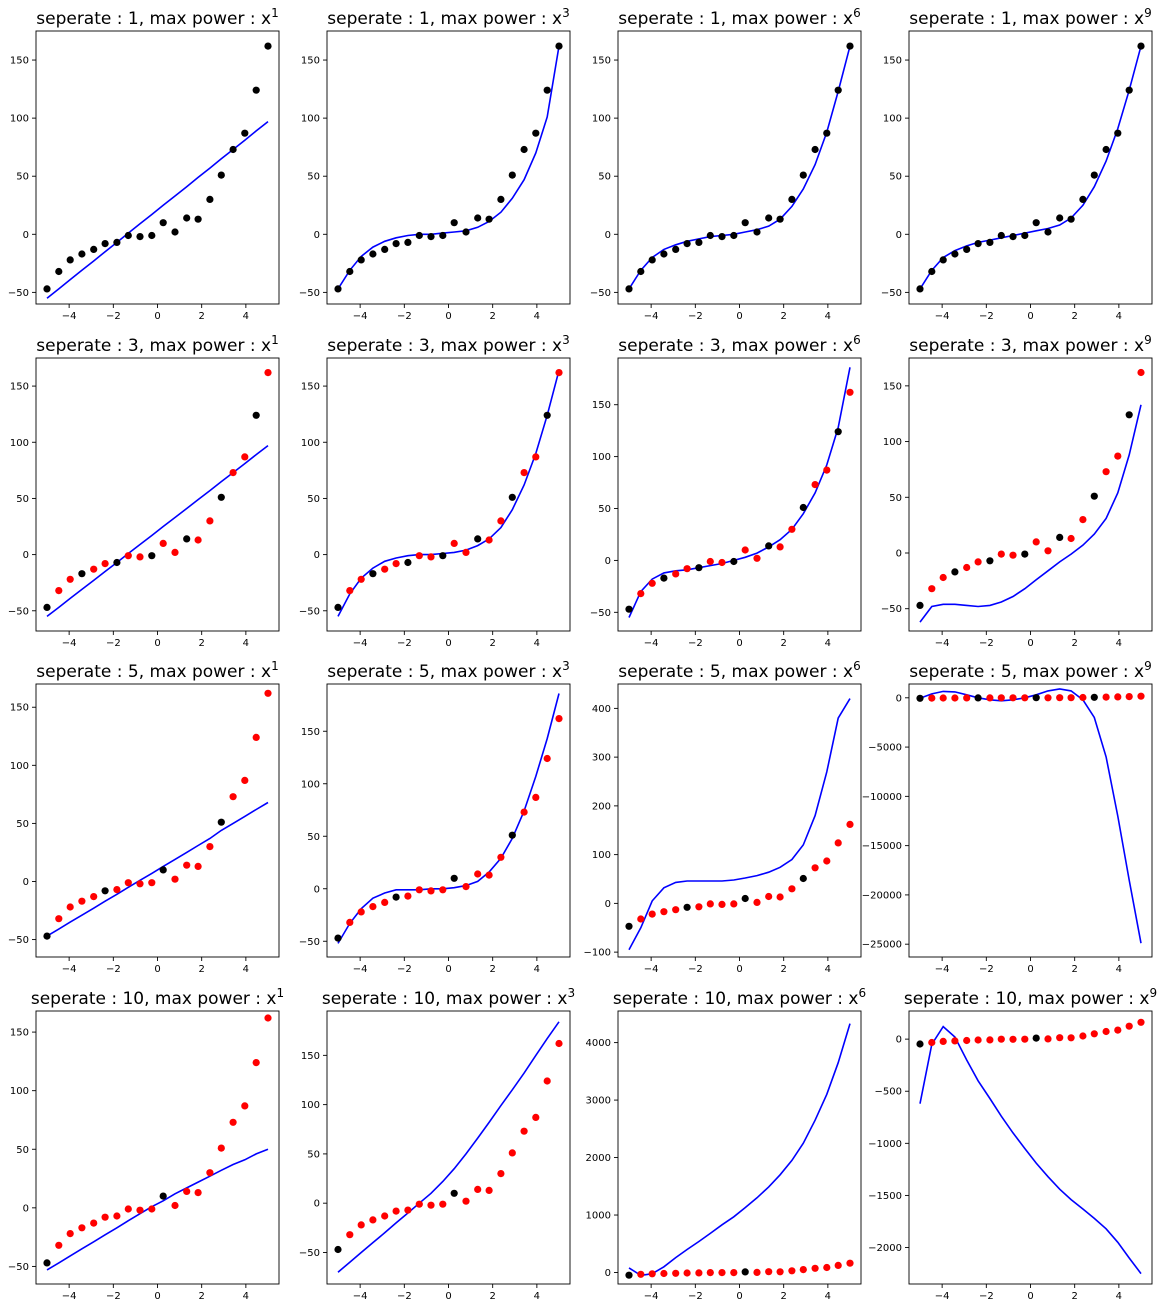 The image size is (1161, 1308). Describe the element at coordinates (1154, 993) in the screenshot. I see `title-exponent: 9` at that location.